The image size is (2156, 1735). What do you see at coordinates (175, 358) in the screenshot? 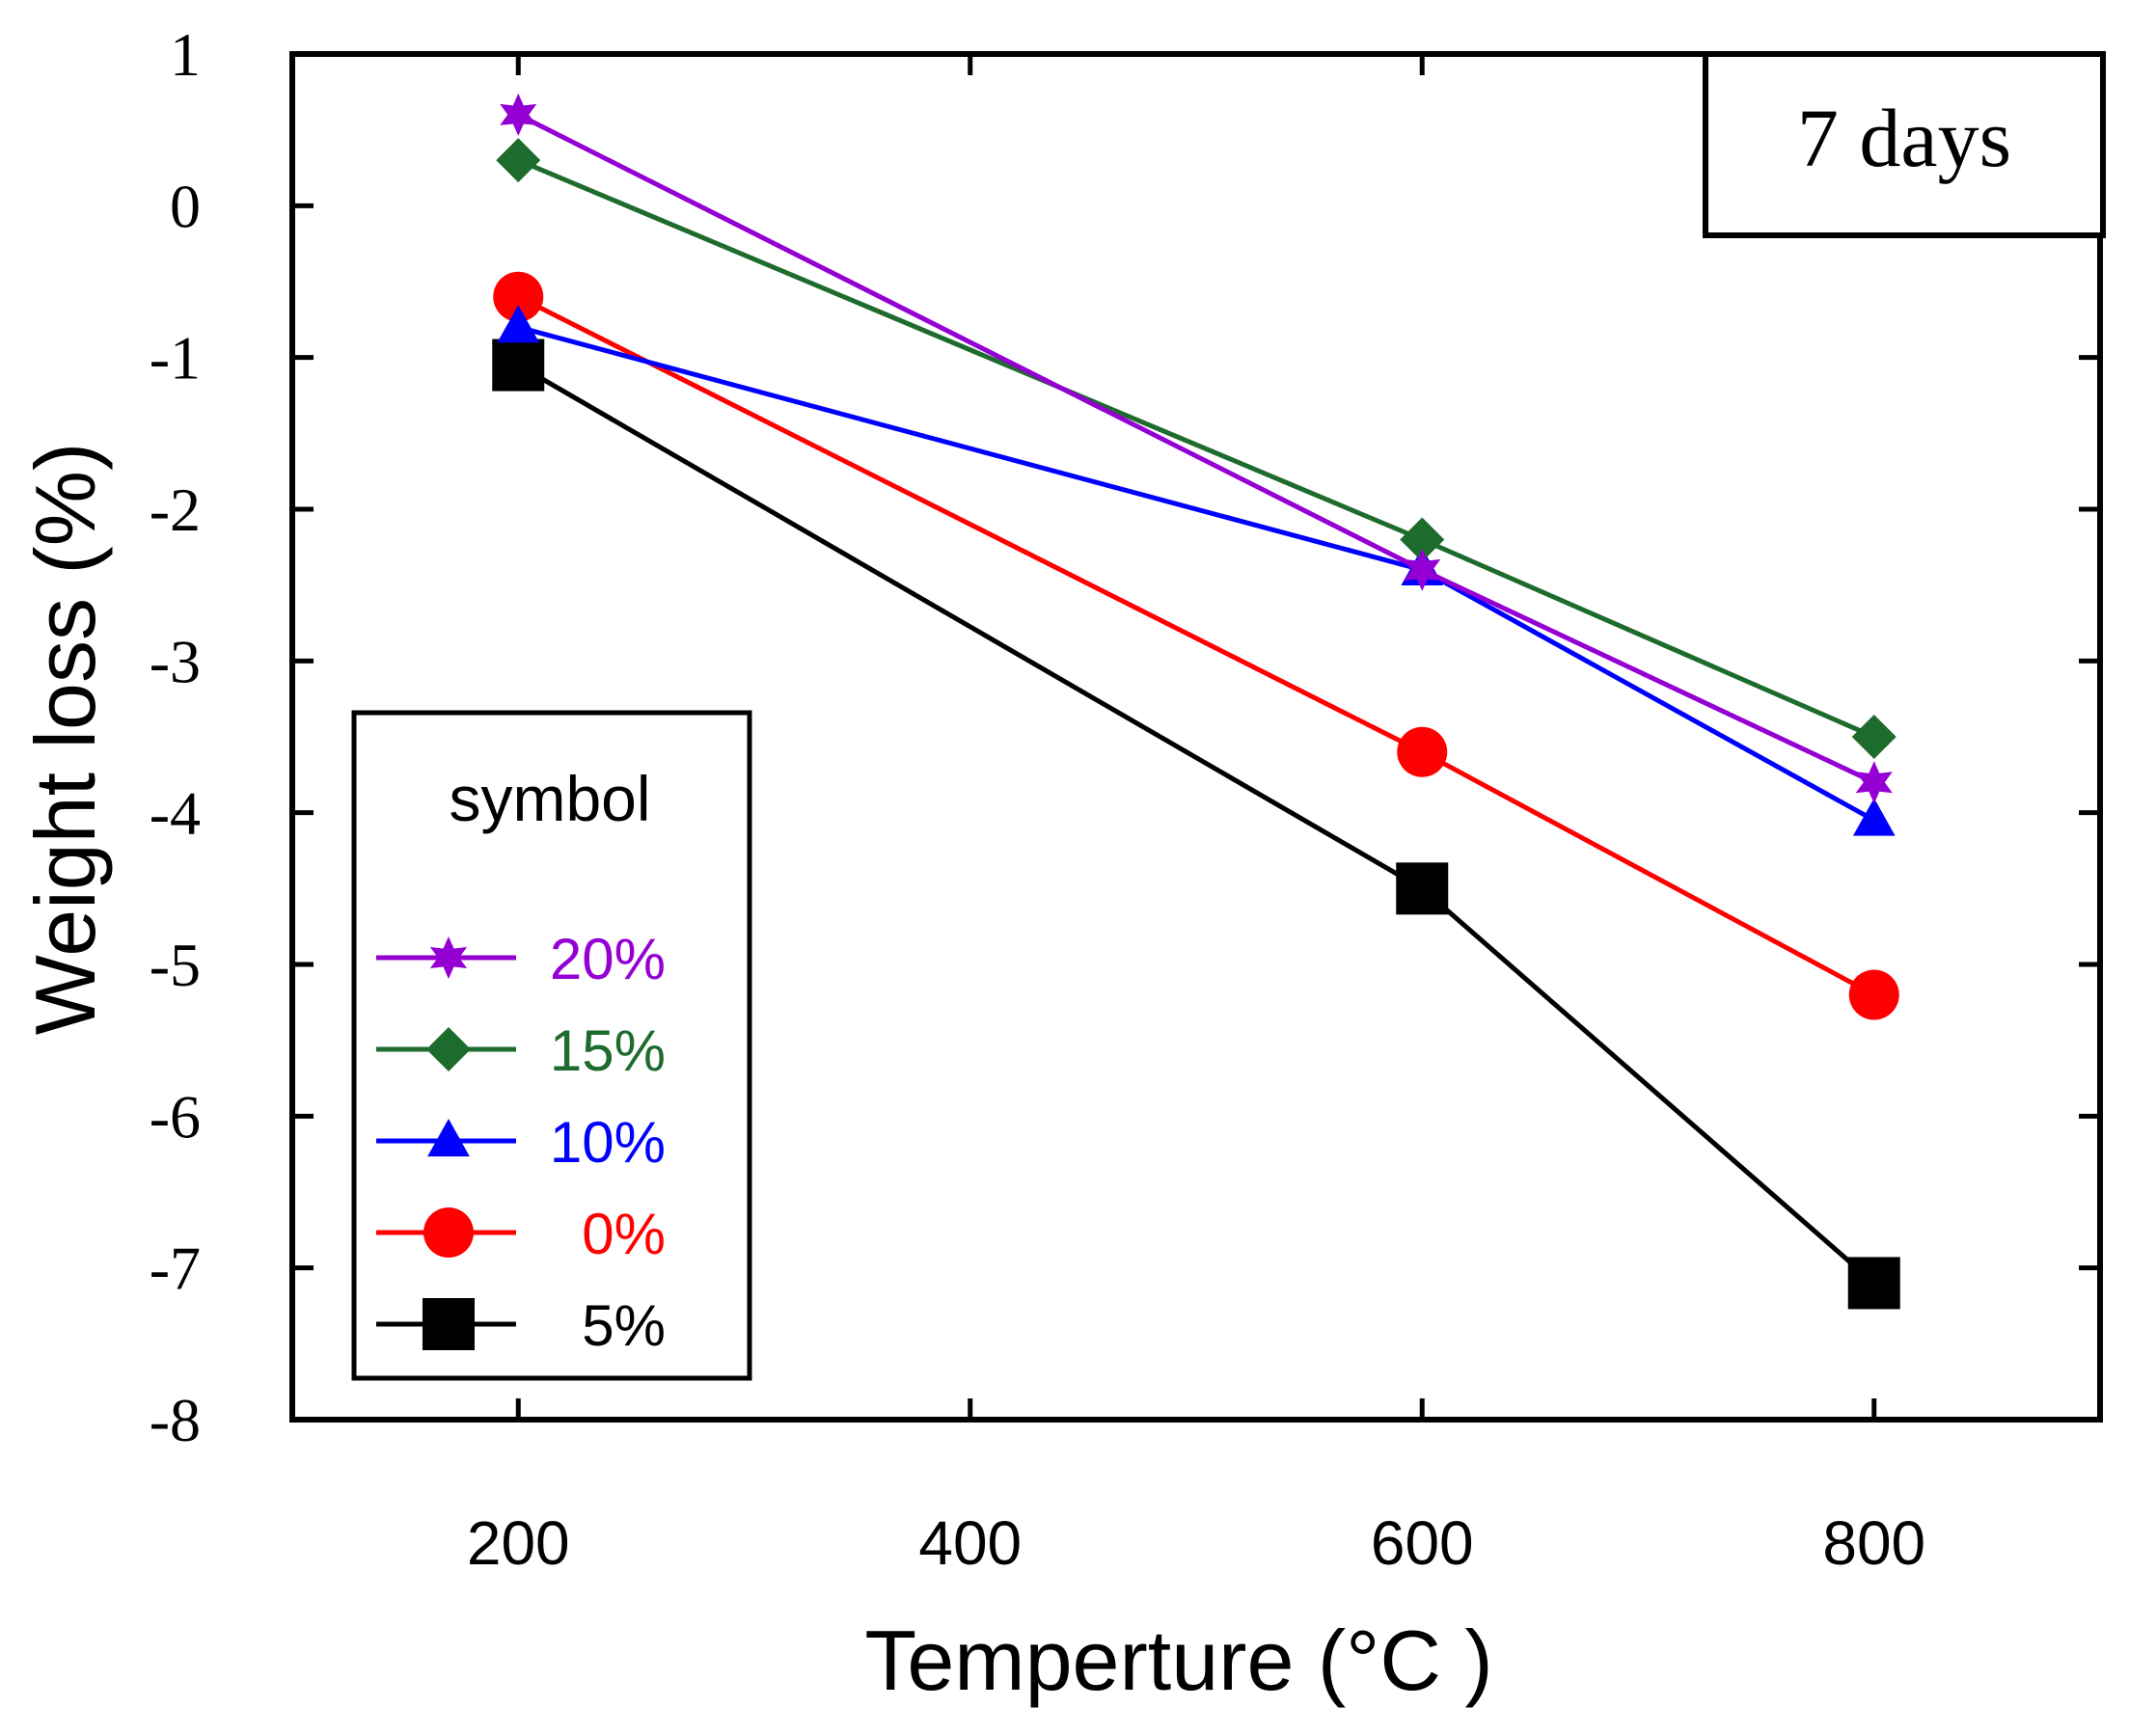
I see `y-tick-label: -1` at bounding box center [175, 358].